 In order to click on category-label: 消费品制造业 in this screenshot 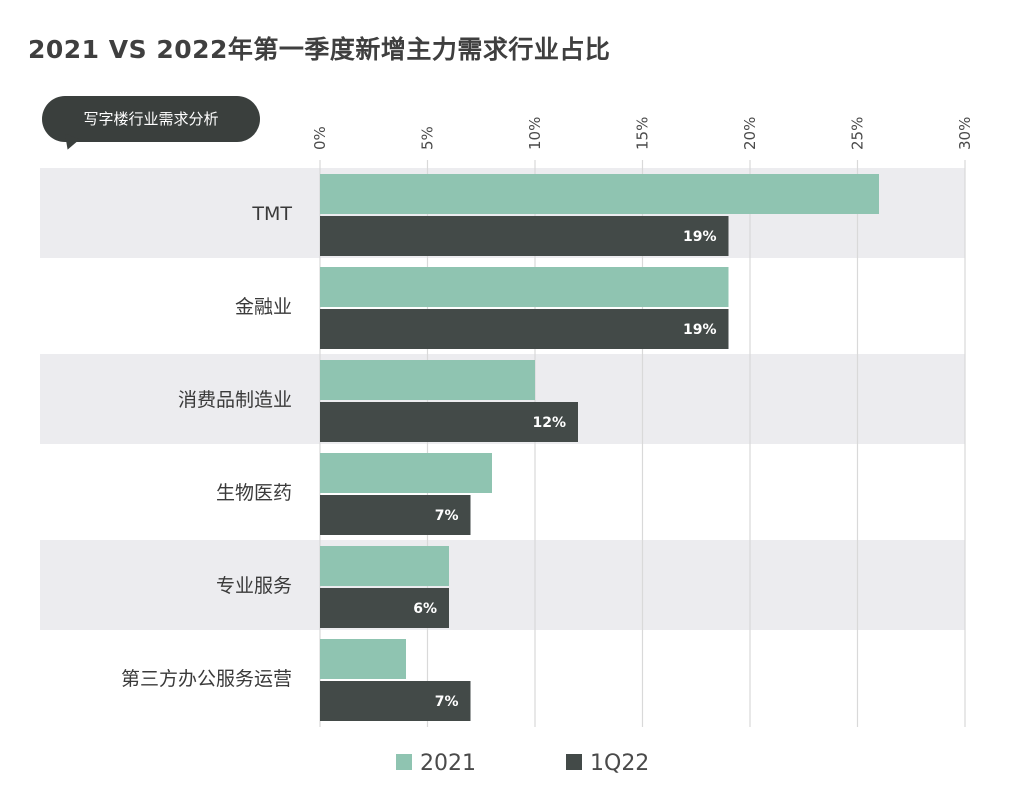, I will do `click(235, 400)`.